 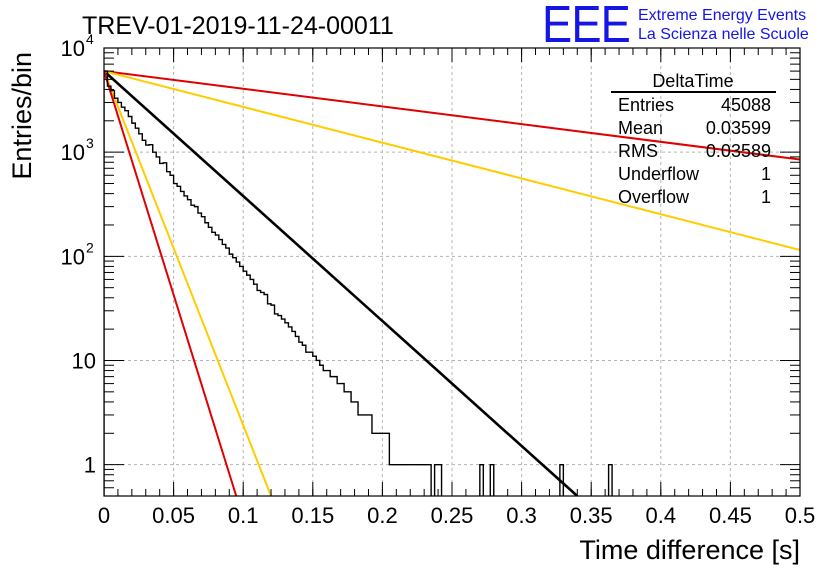 I want to click on eee-logo-line2: La Scienza nelle Scuole, so click(x=723, y=34).